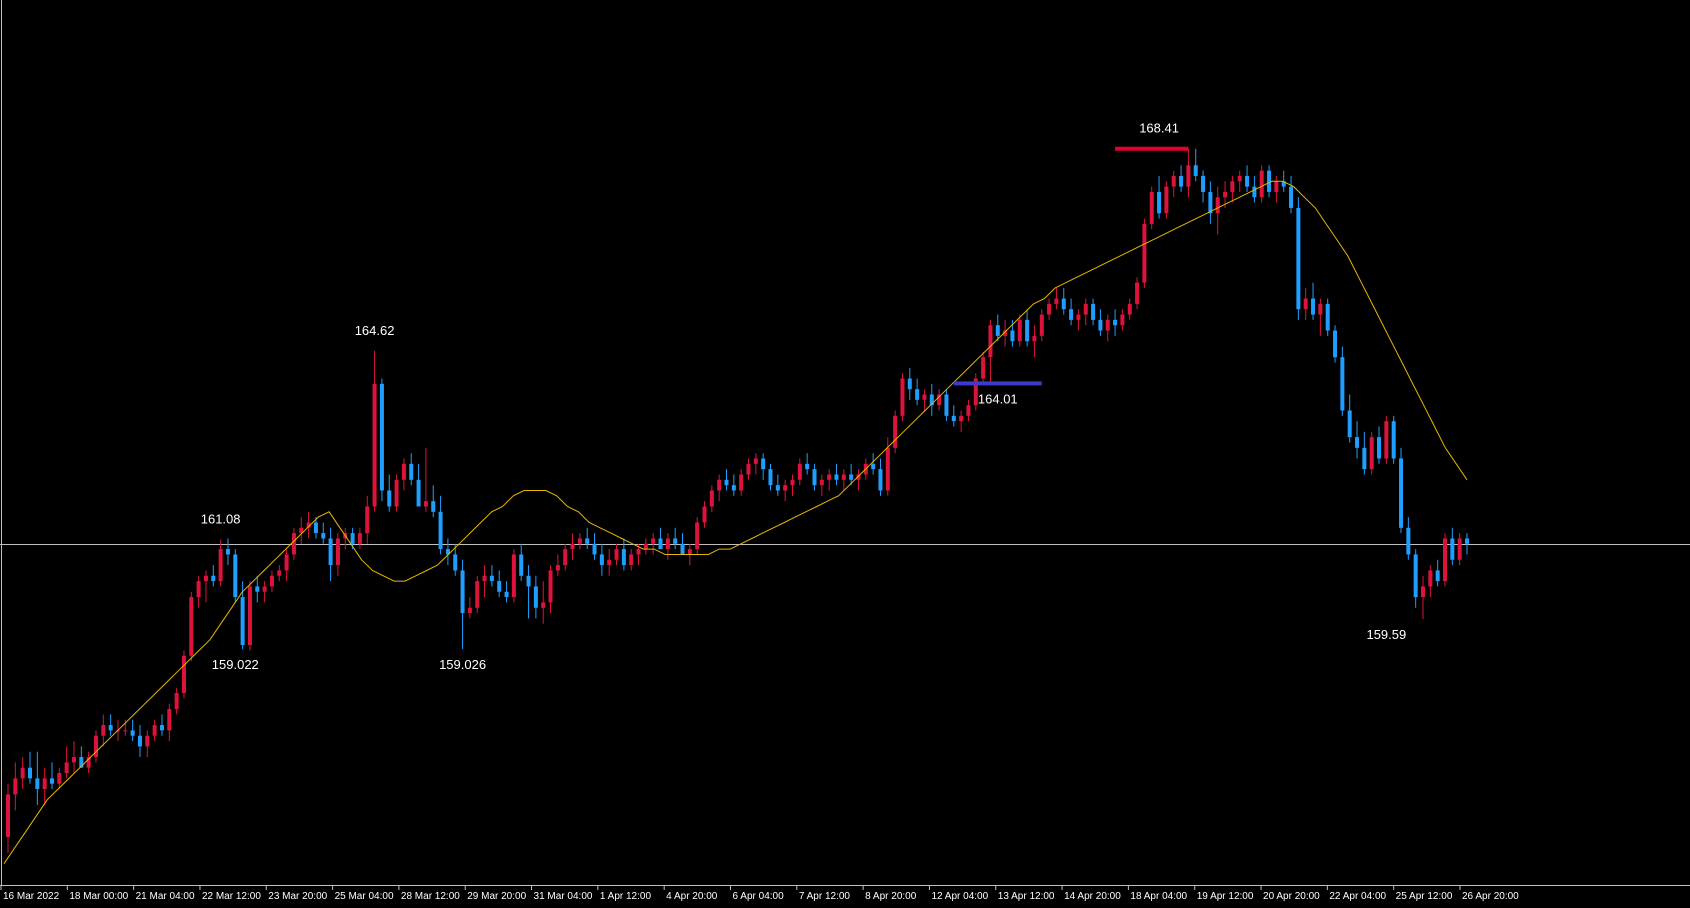 The height and width of the screenshot is (908, 1690). I want to click on x-tick-label: 13 Apr 12:00, so click(1026, 896).